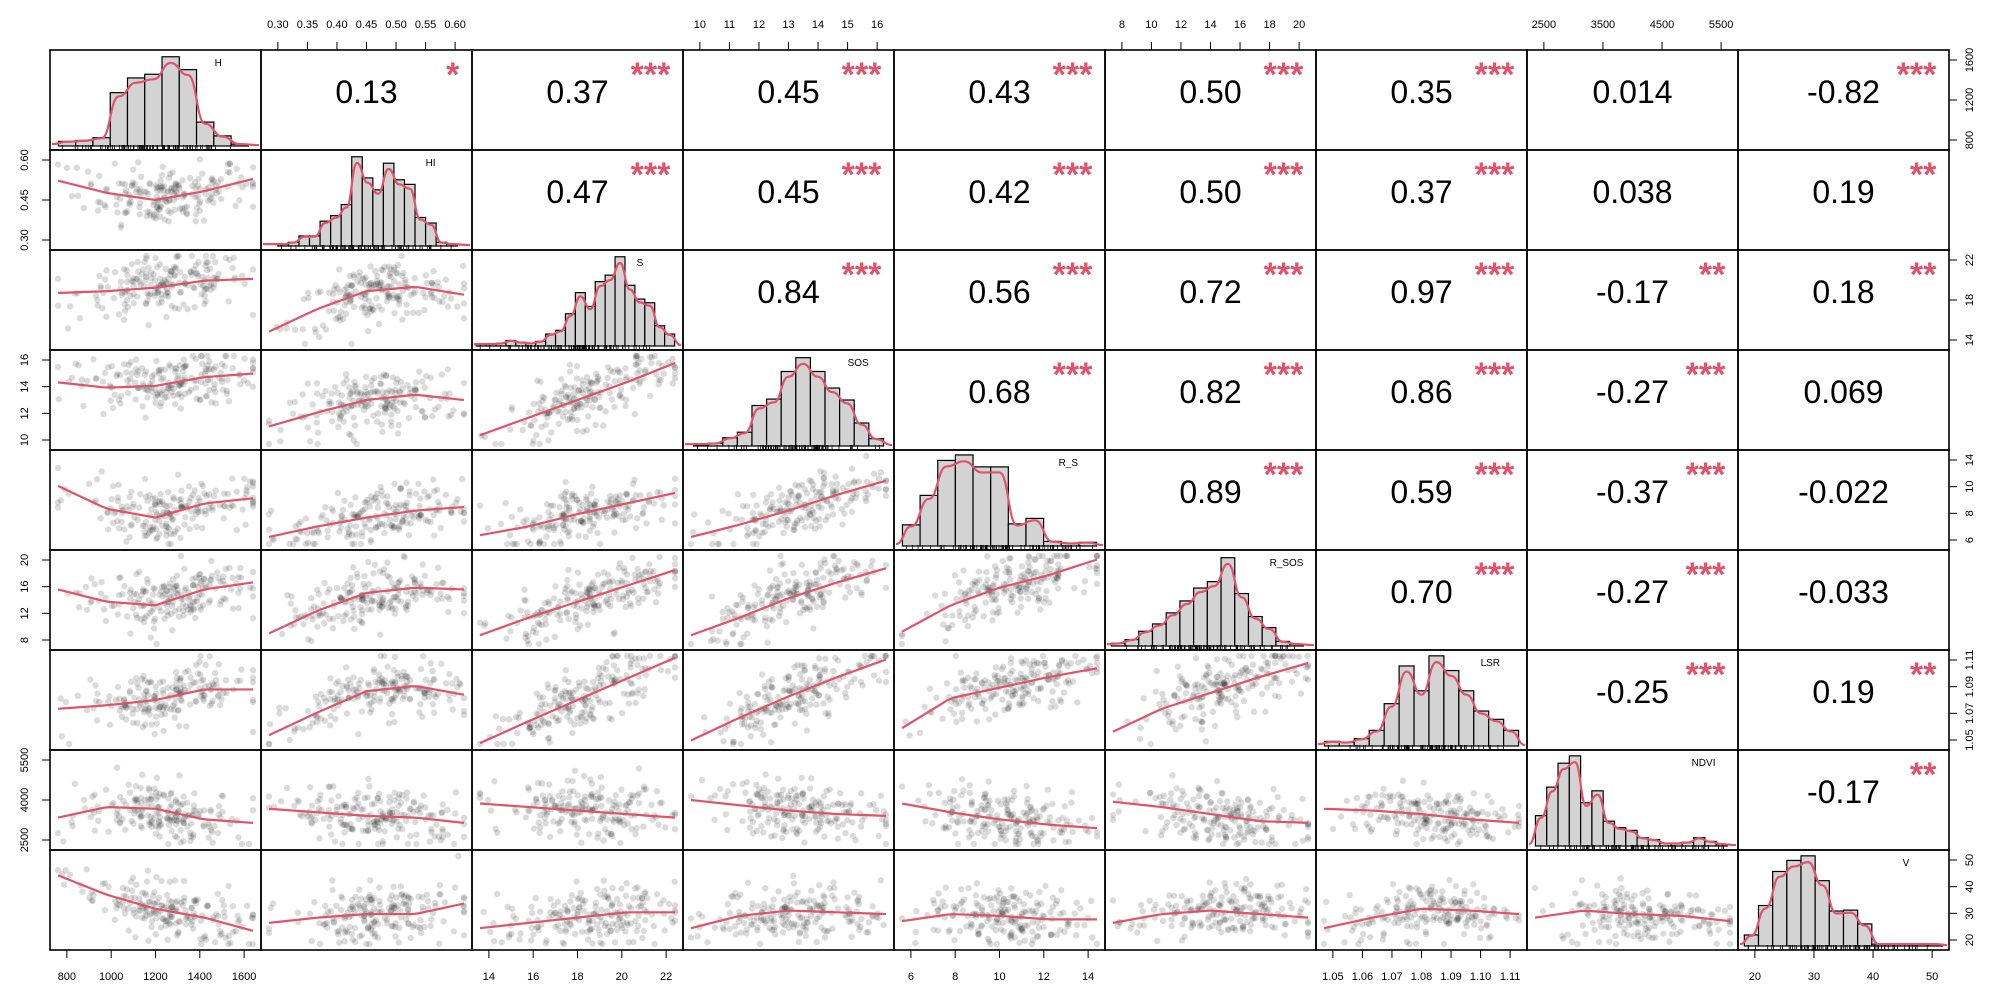  What do you see at coordinates (1923, 275) in the screenshot?
I see `significance-stars: **` at bounding box center [1923, 275].